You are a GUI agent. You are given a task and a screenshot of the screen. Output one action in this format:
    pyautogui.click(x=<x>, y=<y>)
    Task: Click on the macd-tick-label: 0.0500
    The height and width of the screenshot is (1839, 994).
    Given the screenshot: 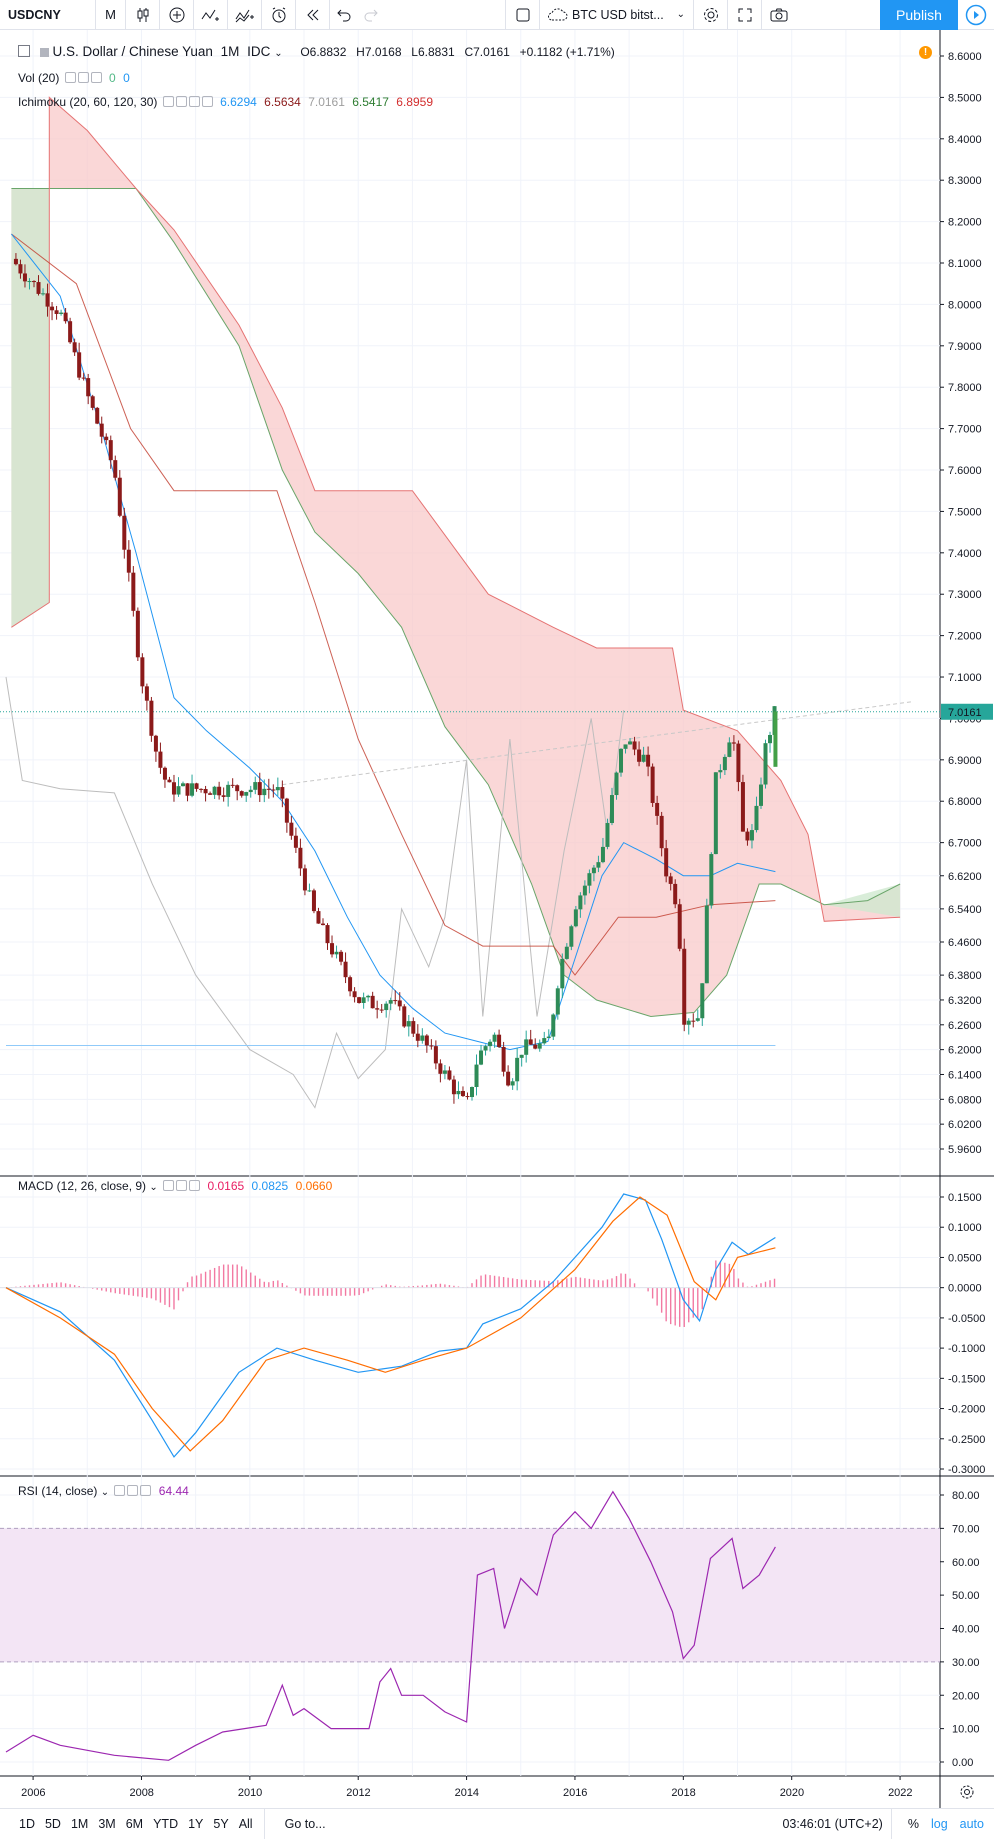 What is the action you would take?
    pyautogui.click(x=965, y=1258)
    